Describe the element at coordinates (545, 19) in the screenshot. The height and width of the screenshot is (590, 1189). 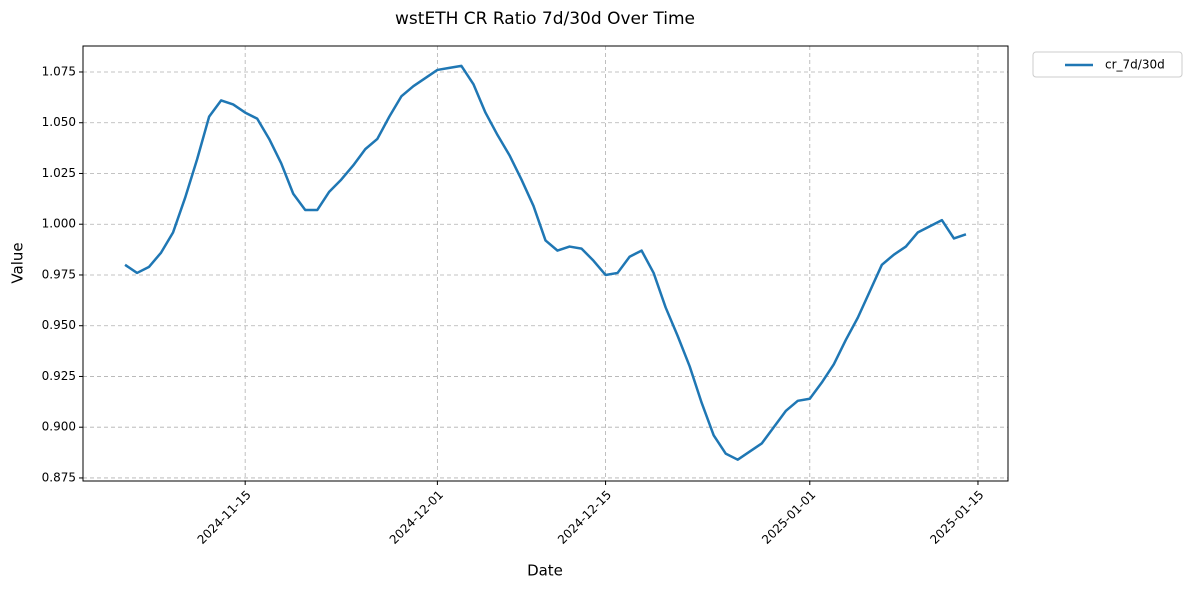
I see `chart-title: wstETH CR Ratio 7d/30d Over Time` at that location.